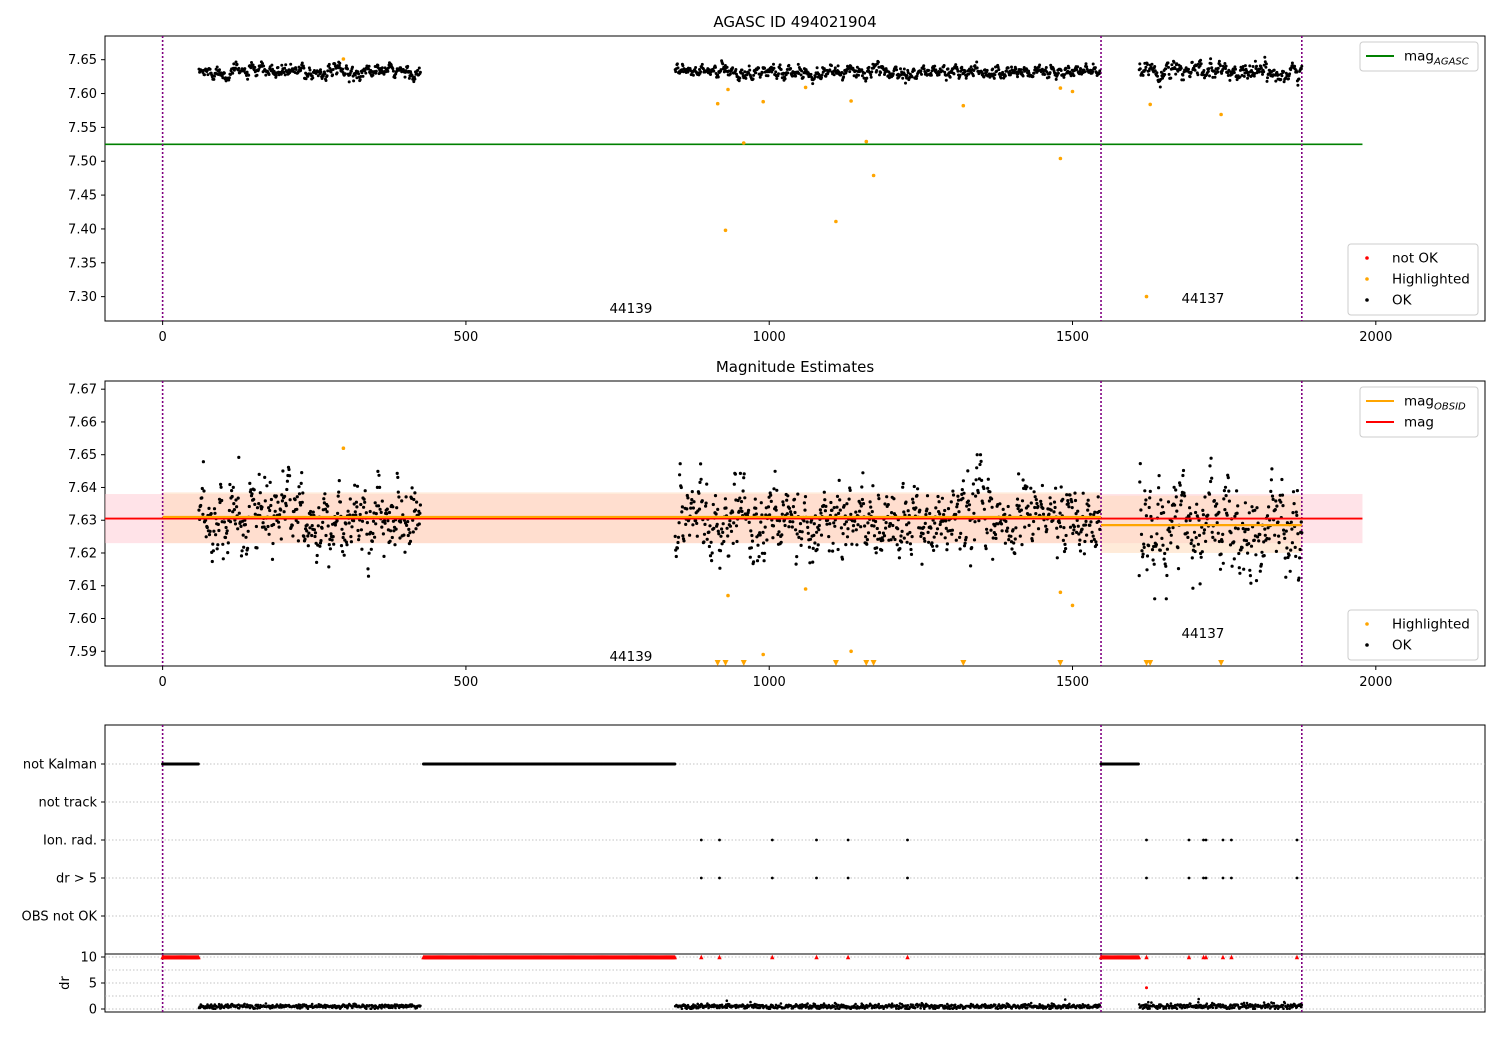 This screenshot has height=1050, width=1500. What do you see at coordinates (162, 682) in the screenshot?
I see `x-tick-label: 0` at bounding box center [162, 682].